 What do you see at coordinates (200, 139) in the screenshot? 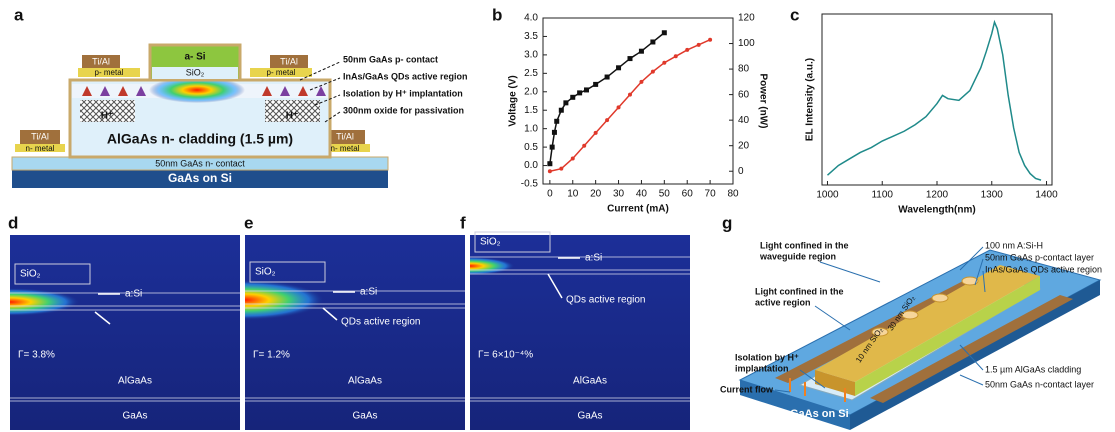
I see `layer-label: AlGaAs n- cladding (1.5 µm)` at bounding box center [200, 139].